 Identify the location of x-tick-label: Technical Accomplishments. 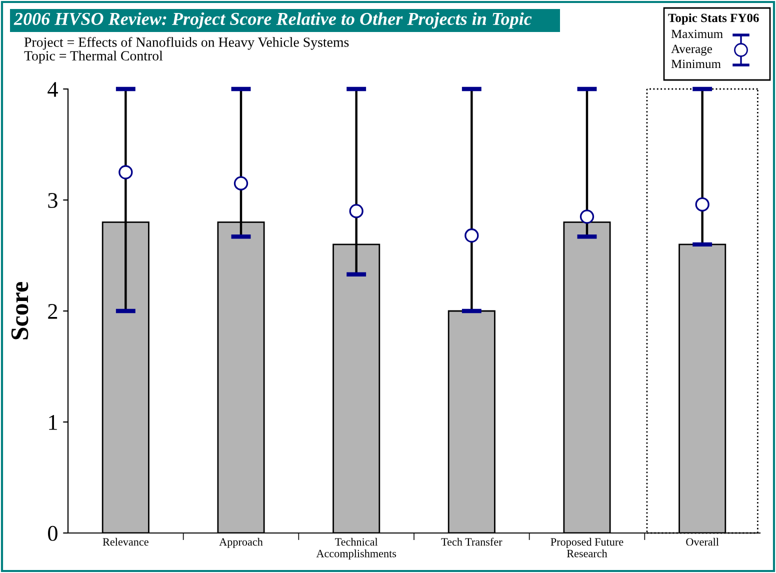
(356, 549).